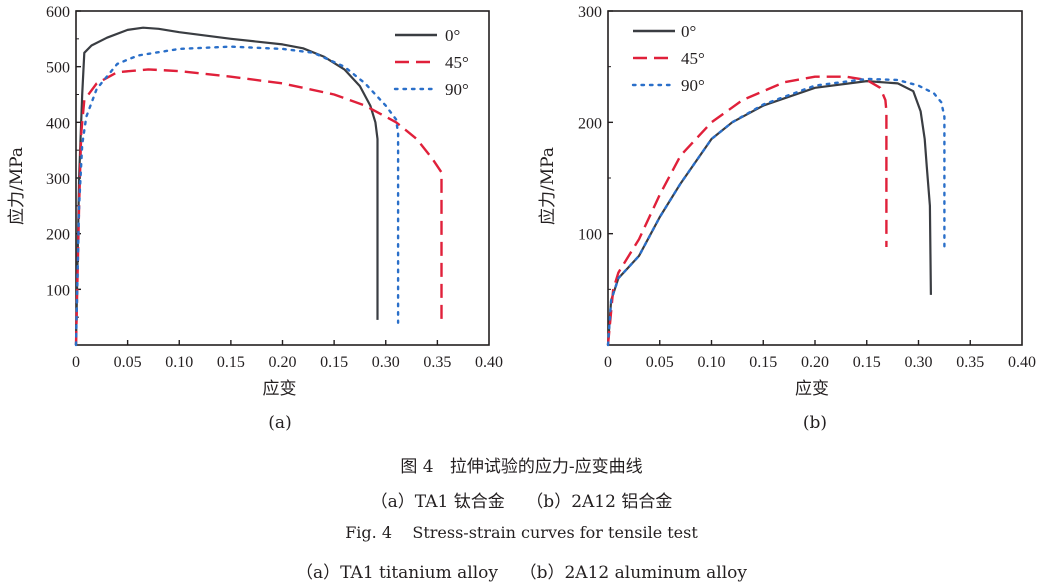 This screenshot has height=585, width=1043. I want to click on caption-cn-title: 图 4 拉伸试验的应力-应变曲线, so click(521, 467).